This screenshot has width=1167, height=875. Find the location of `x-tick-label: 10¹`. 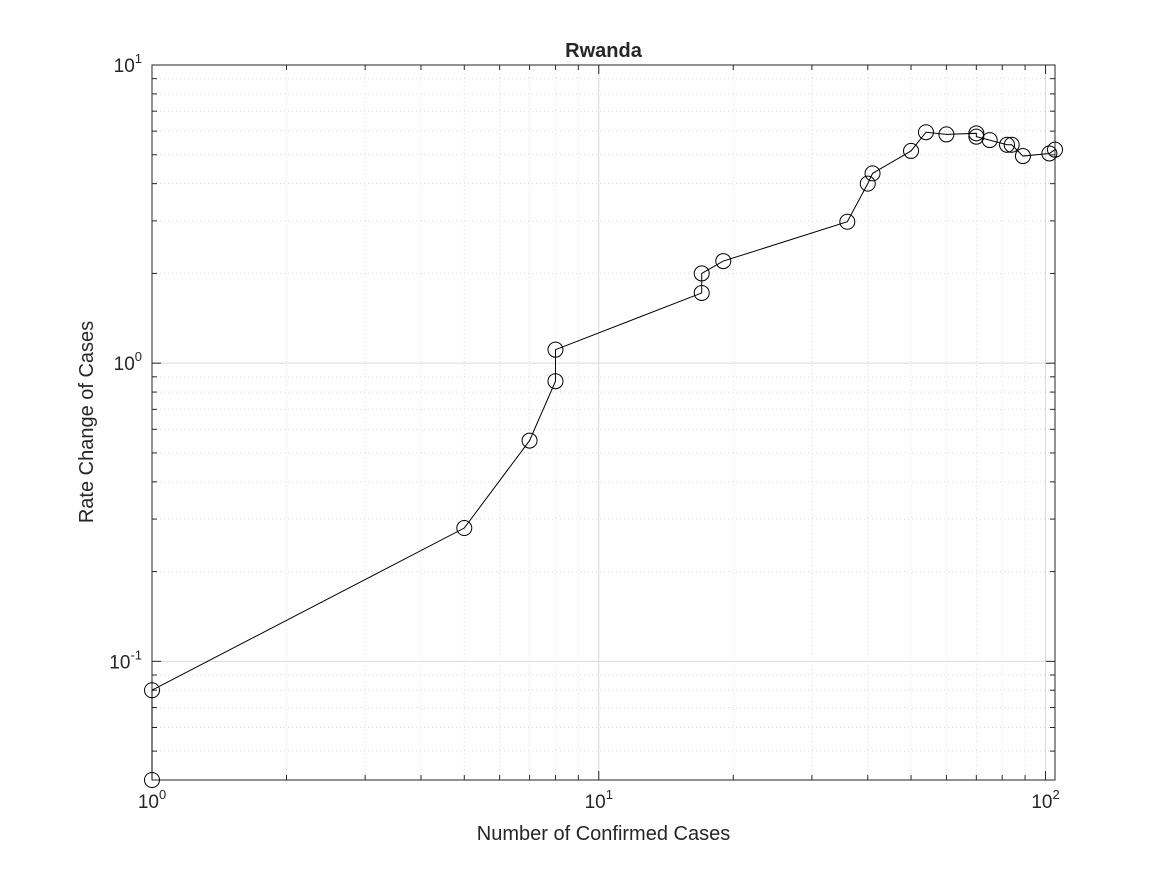

x-tick-label: 10¹ is located at coordinates (599, 800).